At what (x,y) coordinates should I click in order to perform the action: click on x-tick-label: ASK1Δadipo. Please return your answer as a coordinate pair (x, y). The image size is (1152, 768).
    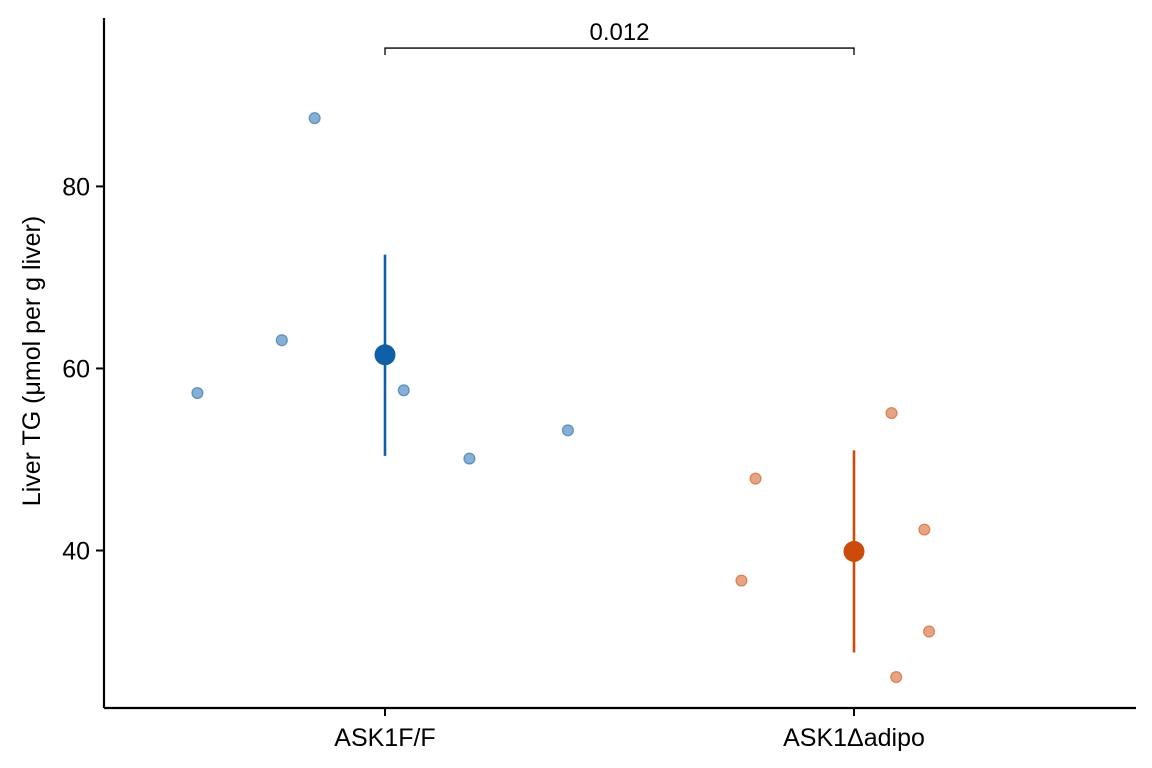
    Looking at the image, I should click on (854, 738).